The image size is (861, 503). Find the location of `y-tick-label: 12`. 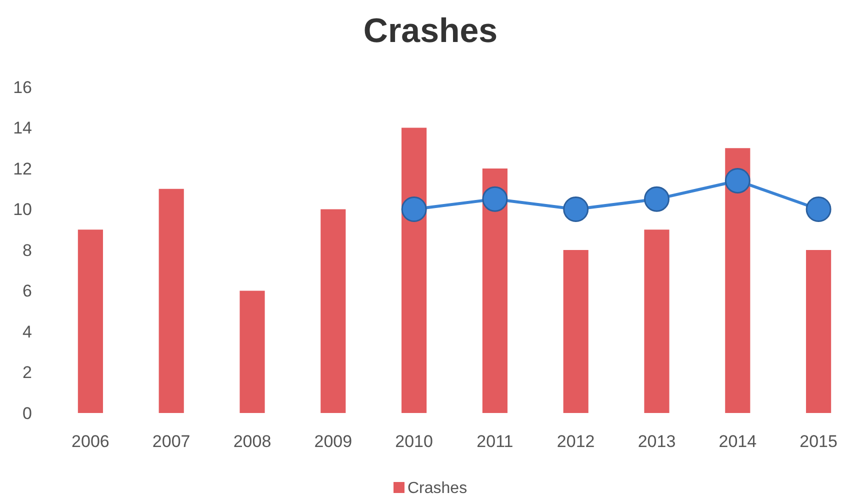

y-tick-label: 12 is located at coordinates (22, 168).